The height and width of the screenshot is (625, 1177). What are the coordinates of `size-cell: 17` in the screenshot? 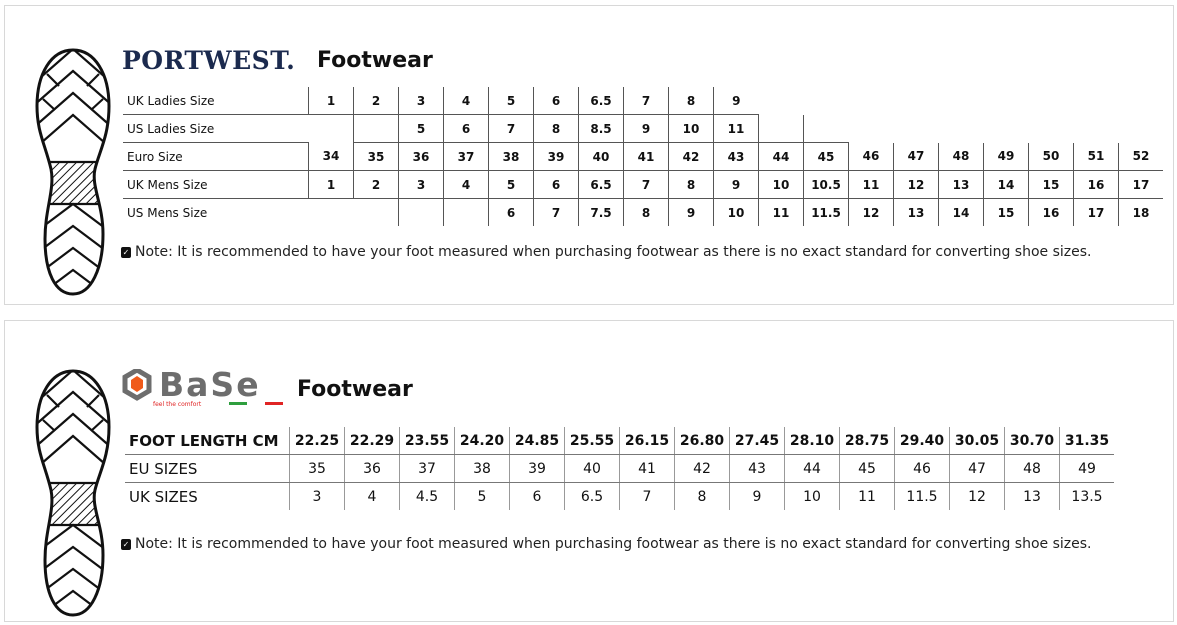 It's located at (1140, 184).